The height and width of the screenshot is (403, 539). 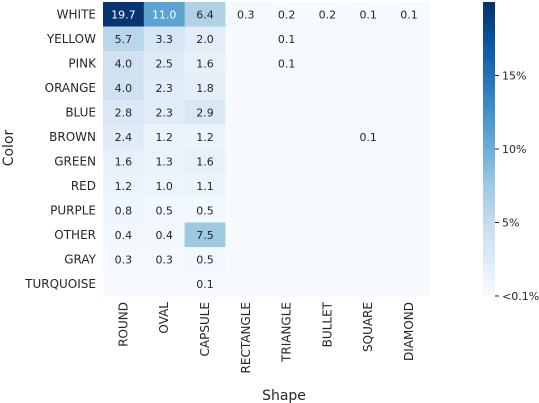 I want to click on cell-value-label: 2.3, so click(x=164, y=88).